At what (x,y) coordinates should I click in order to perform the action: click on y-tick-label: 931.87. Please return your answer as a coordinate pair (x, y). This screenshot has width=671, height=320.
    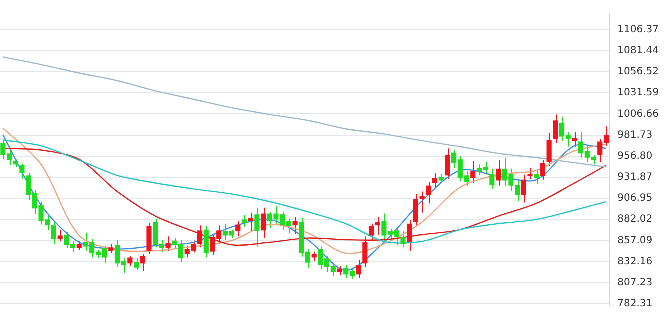
    Looking at the image, I should click on (635, 178).